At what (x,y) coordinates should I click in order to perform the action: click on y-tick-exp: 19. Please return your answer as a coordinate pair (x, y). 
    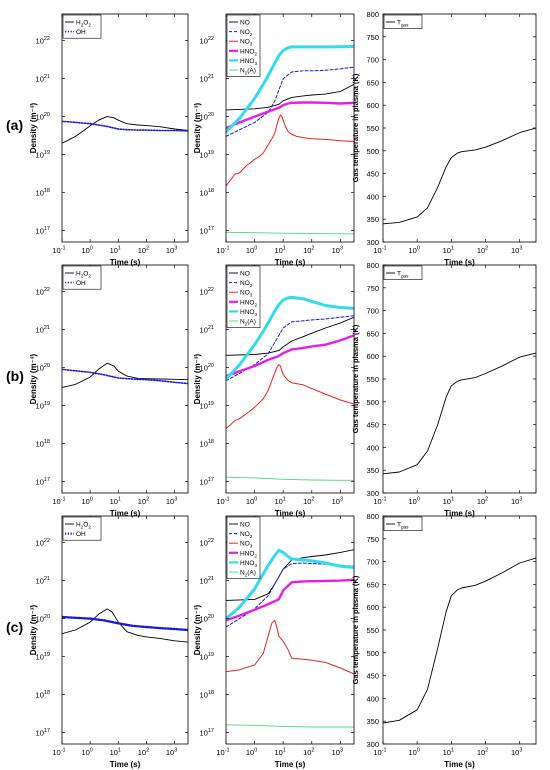
    Looking at the image, I should click on (211, 153).